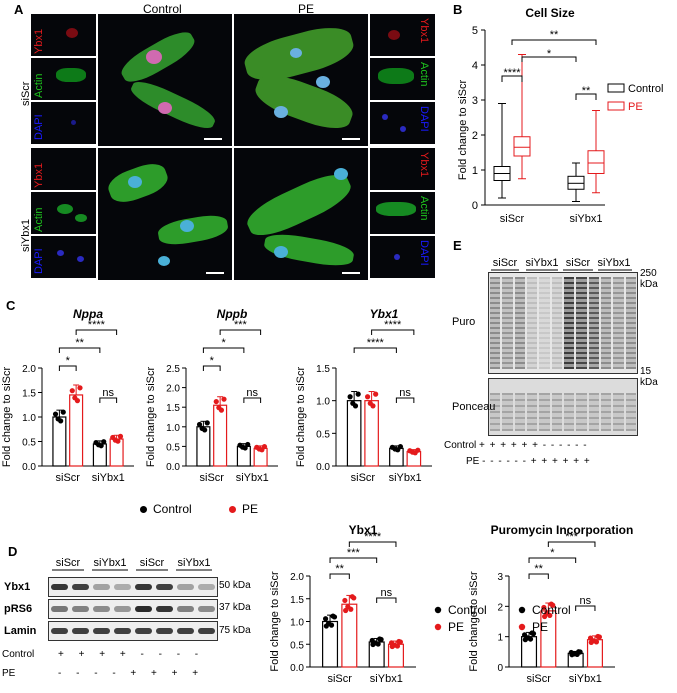 The width and height of the screenshot is (677, 693). What do you see at coordinates (132, 564) in the screenshot?
I see `blot-group-labels: siScr siYbx1 siScr siYbx1` at bounding box center [132, 564].